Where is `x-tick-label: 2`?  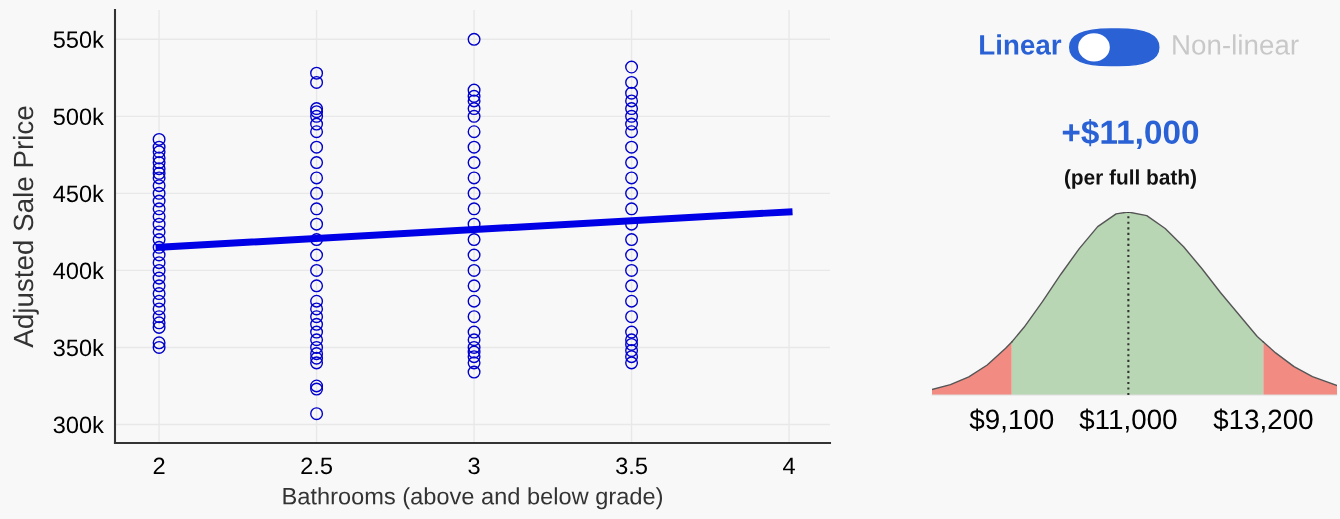
x-tick-label: 2 is located at coordinates (159, 465).